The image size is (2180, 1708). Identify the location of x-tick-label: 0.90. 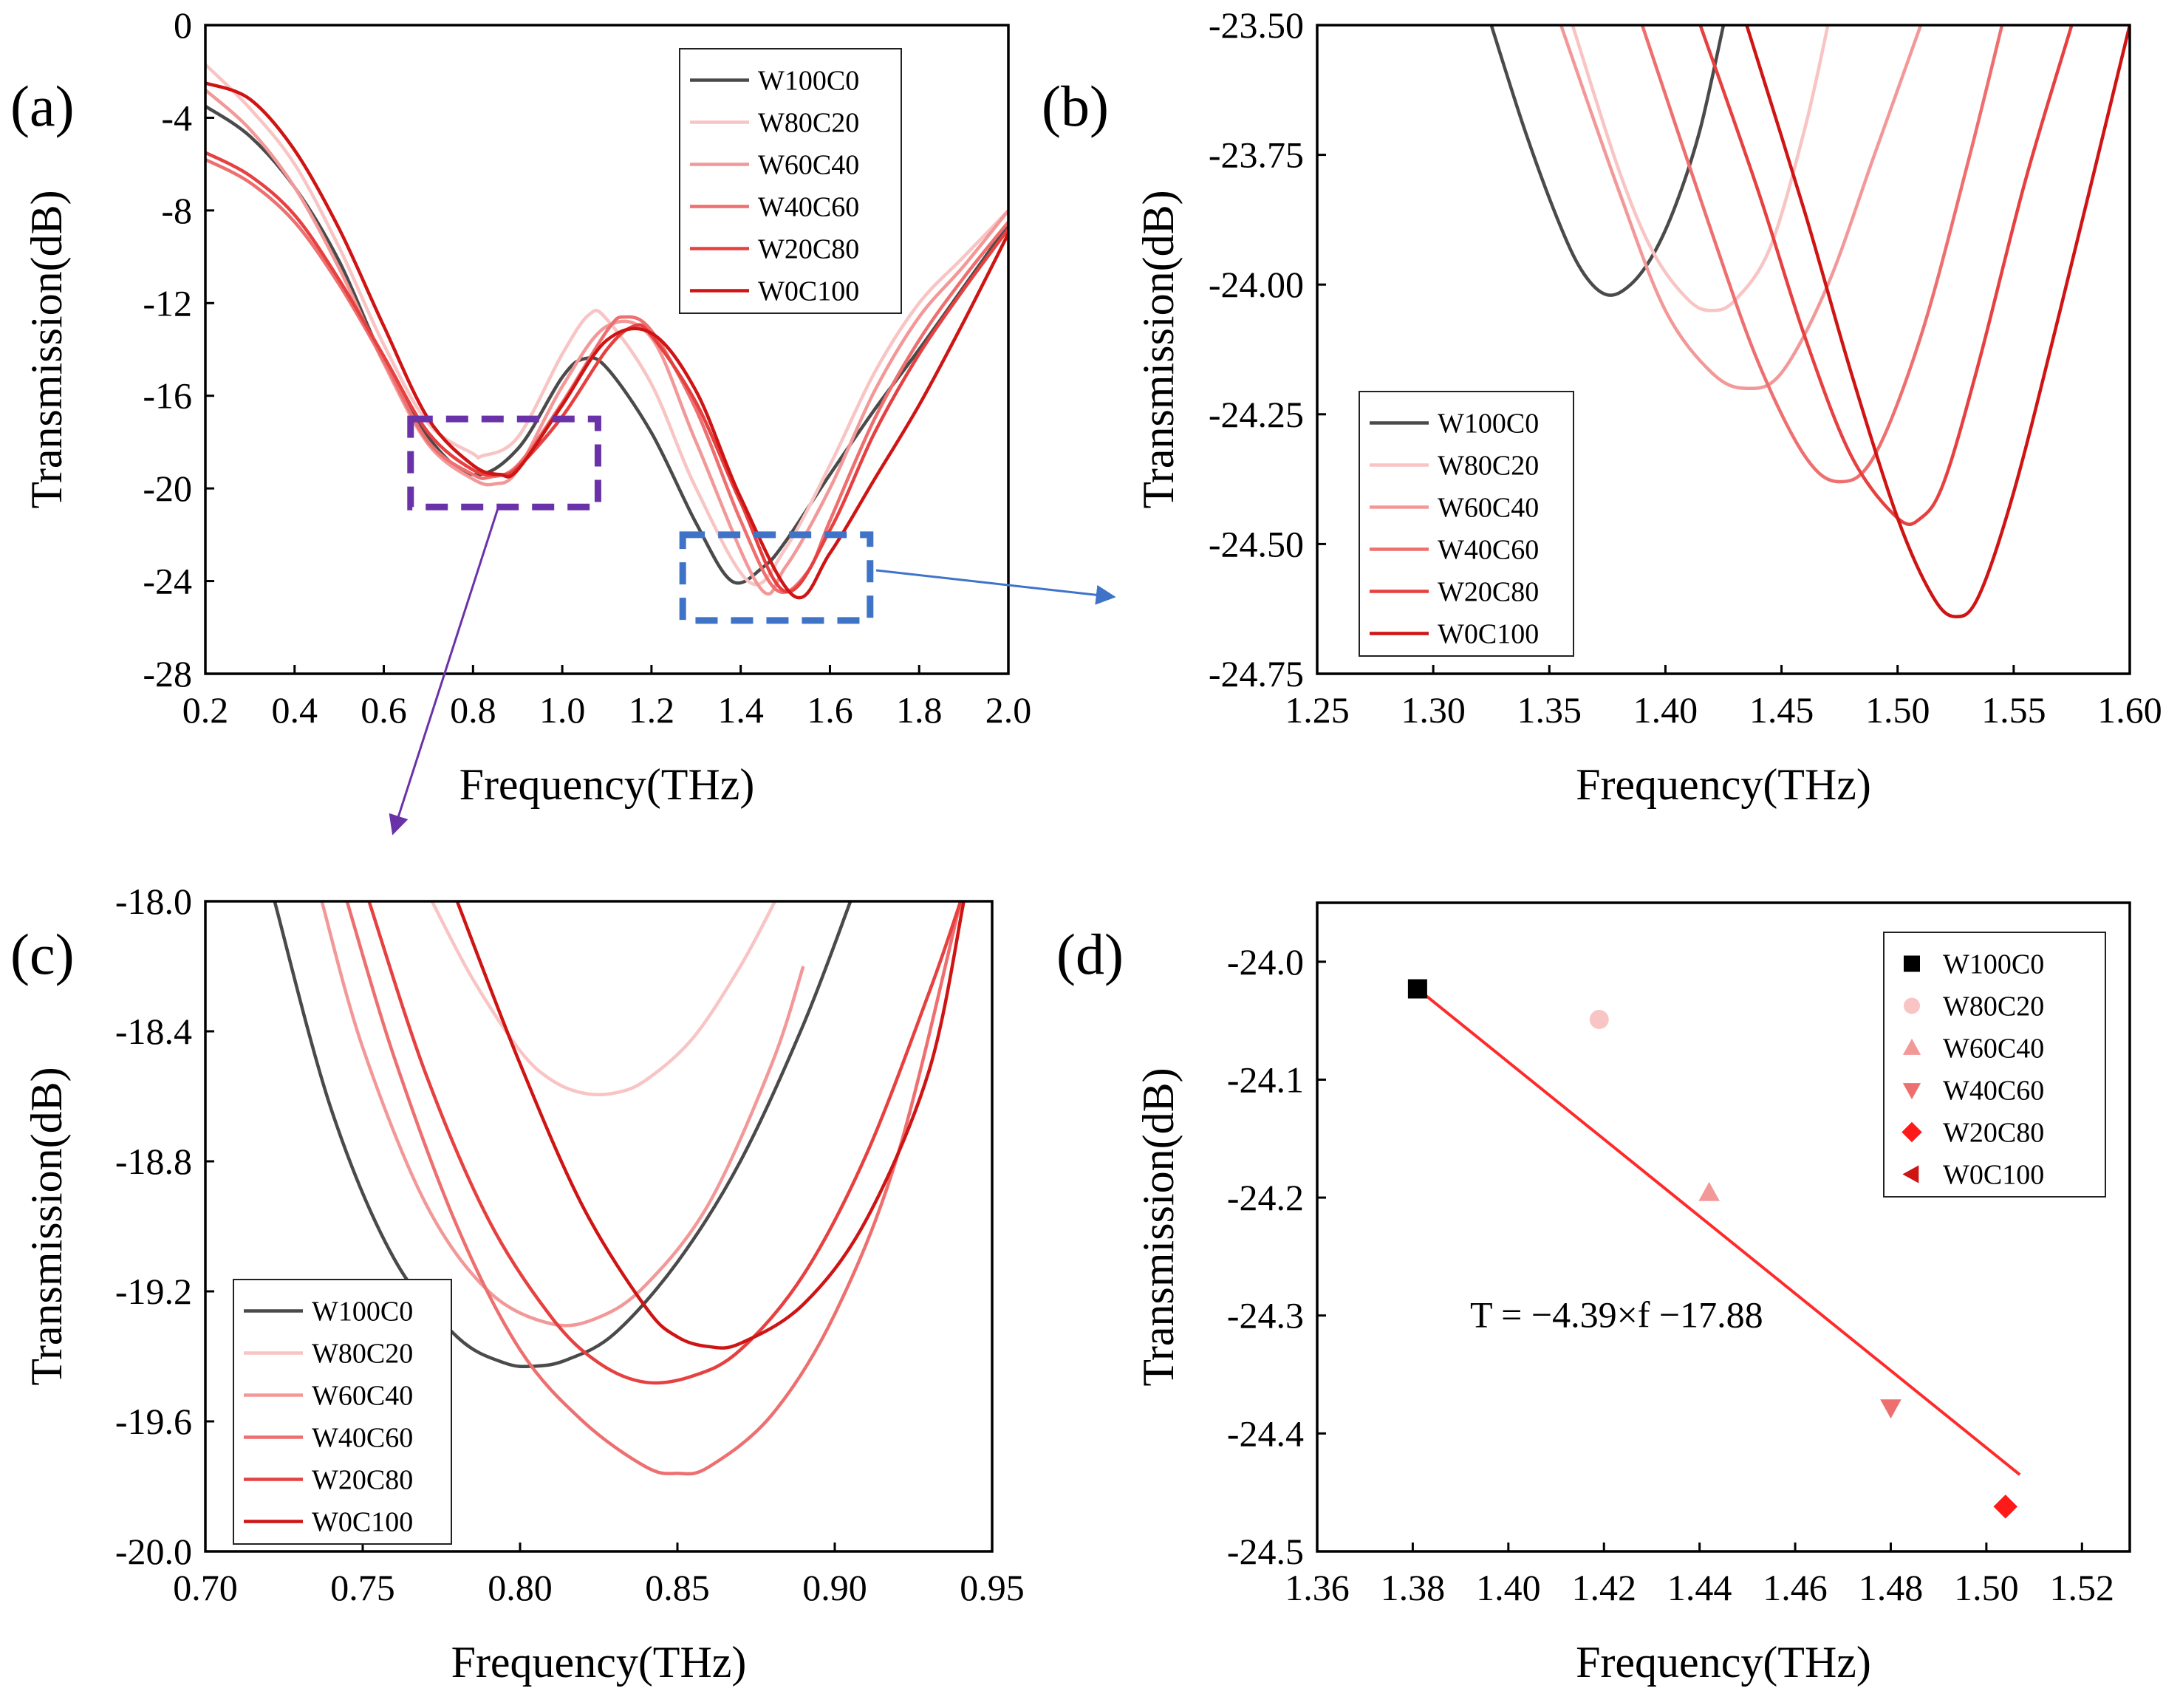
(834, 1587).